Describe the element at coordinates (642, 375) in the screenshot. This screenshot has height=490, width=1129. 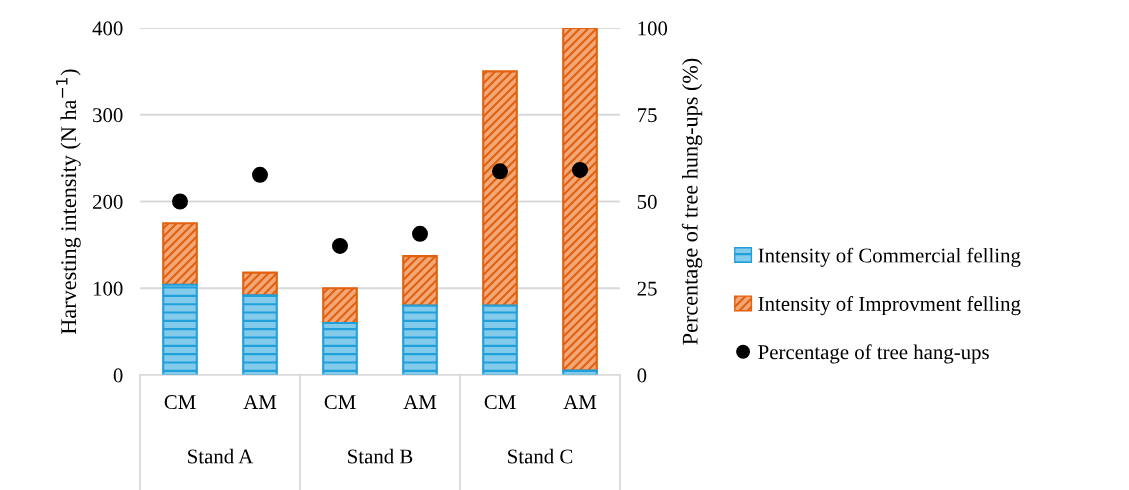
I see `y2-tick-label: 0` at that location.